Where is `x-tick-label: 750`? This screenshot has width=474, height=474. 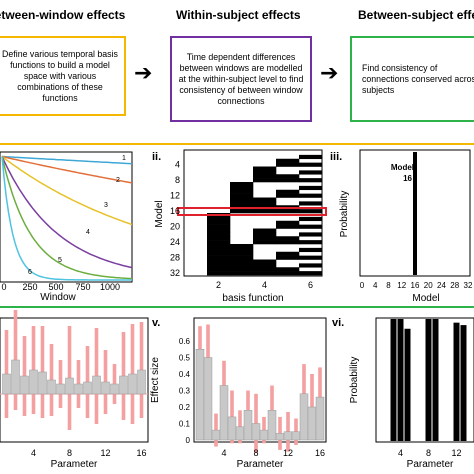 x-tick-label: 750 is located at coordinates (82, 287).